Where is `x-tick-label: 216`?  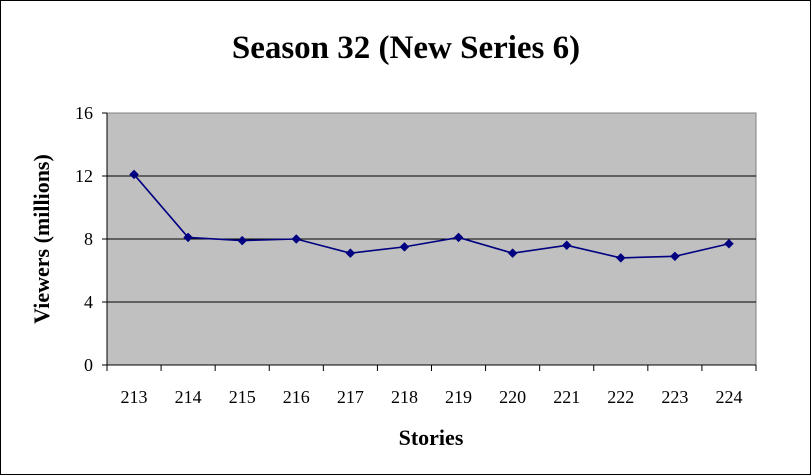 x-tick-label: 216 is located at coordinates (296, 397).